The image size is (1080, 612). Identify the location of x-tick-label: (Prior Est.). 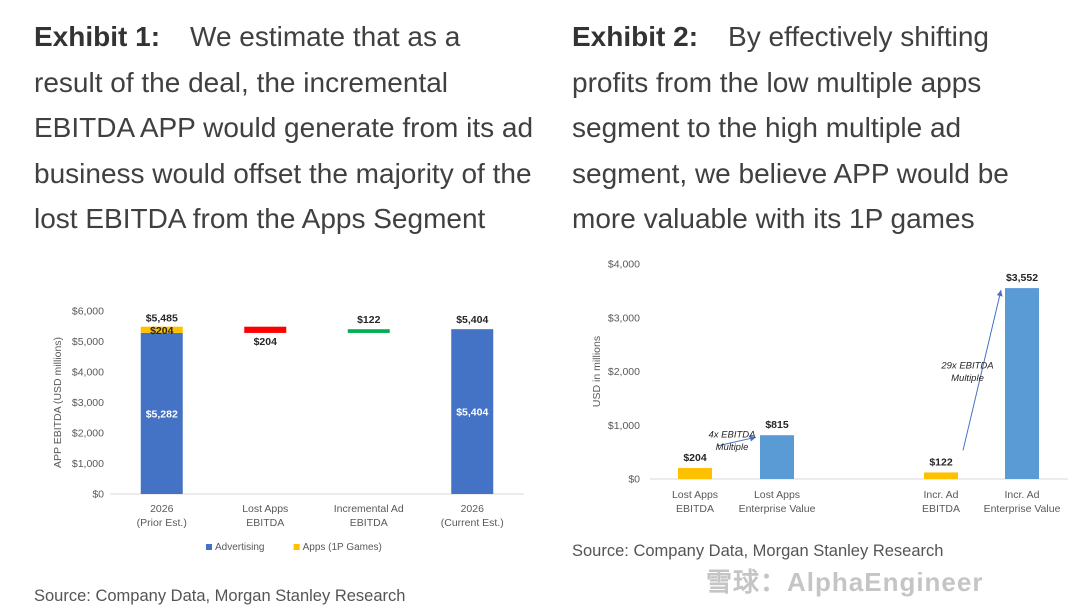
(162, 523).